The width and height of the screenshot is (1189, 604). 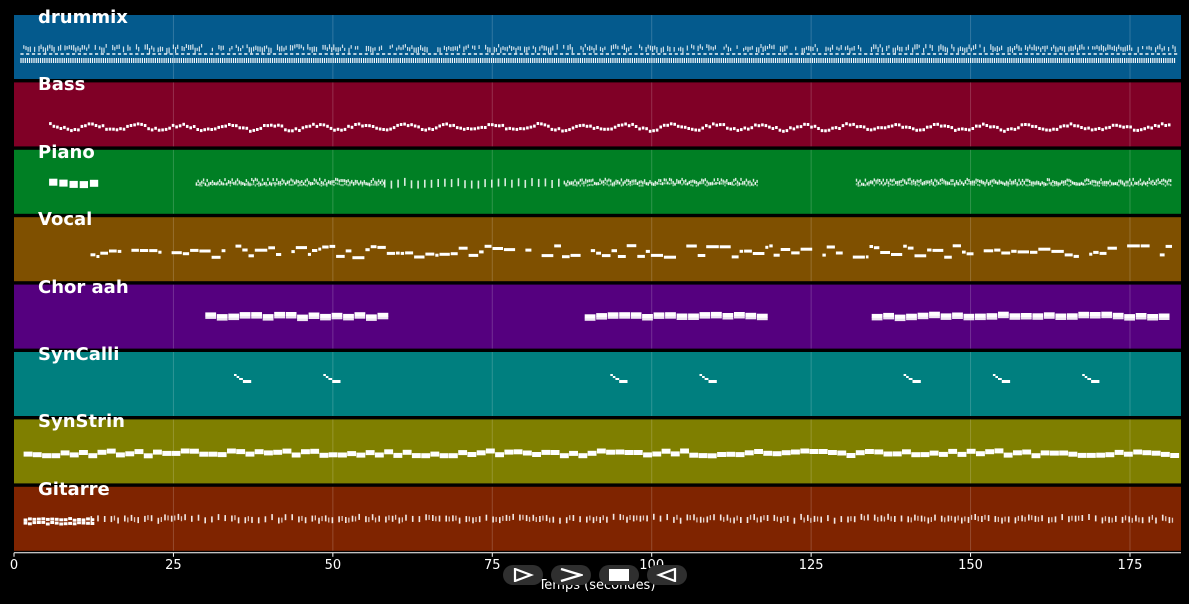 What do you see at coordinates (597, 384) in the screenshot?
I see `track-syncalli` at bounding box center [597, 384].